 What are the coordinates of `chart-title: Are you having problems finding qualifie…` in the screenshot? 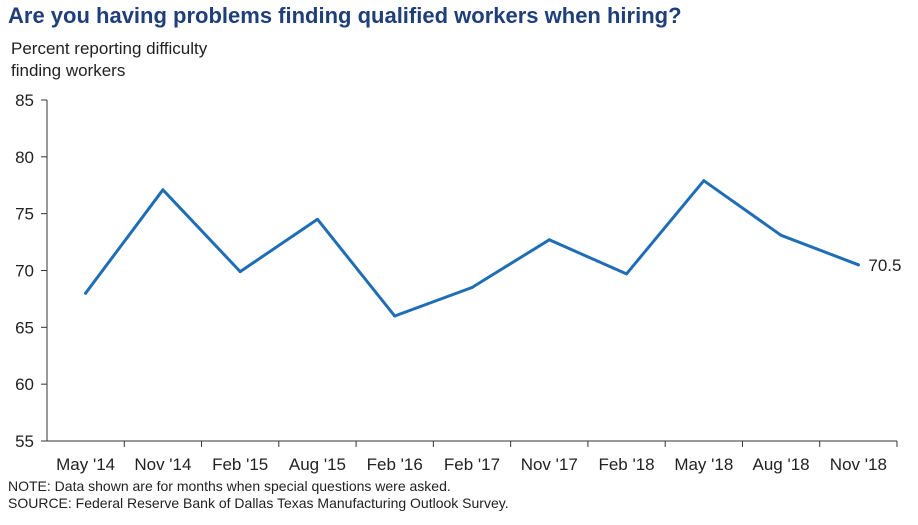 It's located at (345, 15).